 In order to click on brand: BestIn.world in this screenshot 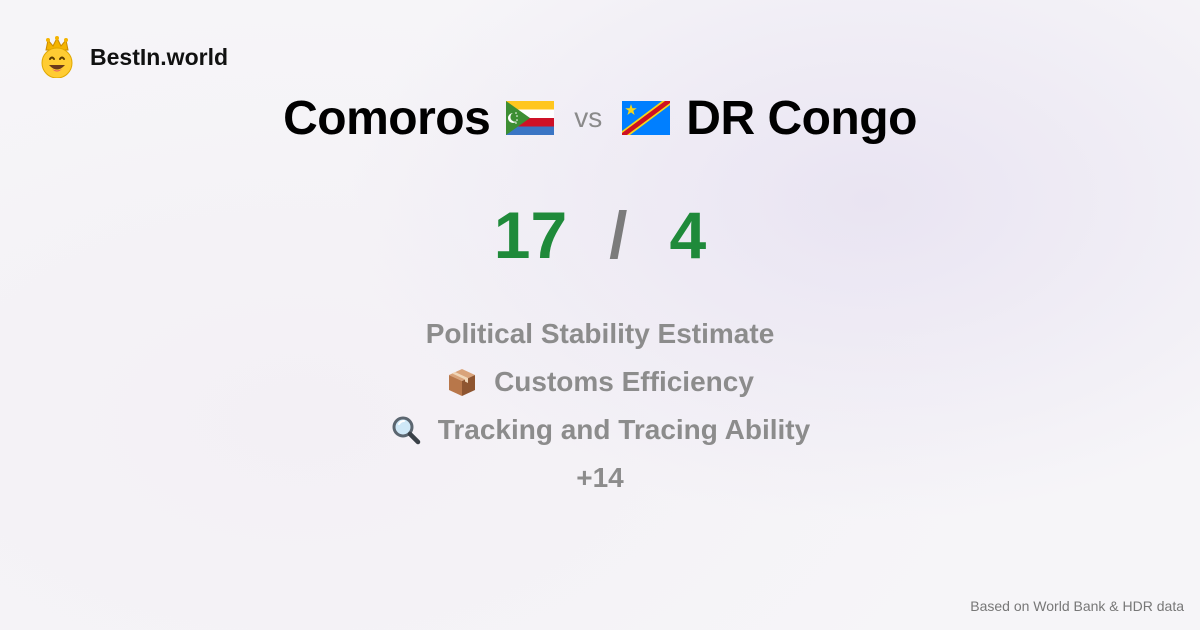, I will do `click(133, 57)`.